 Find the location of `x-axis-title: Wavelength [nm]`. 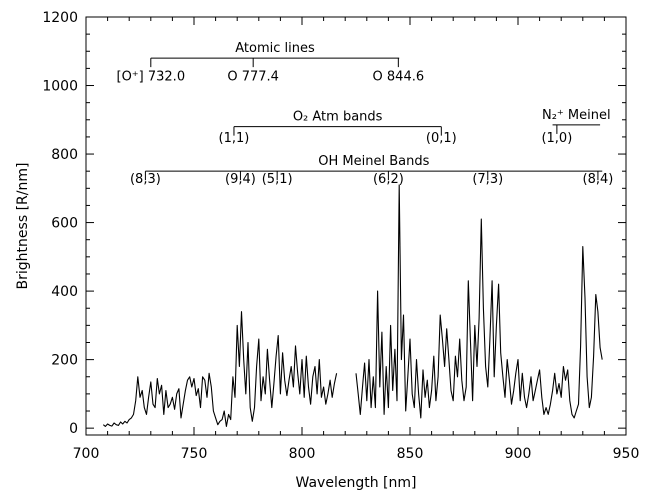

x-axis-title: Wavelength [nm] is located at coordinates (356, 483).